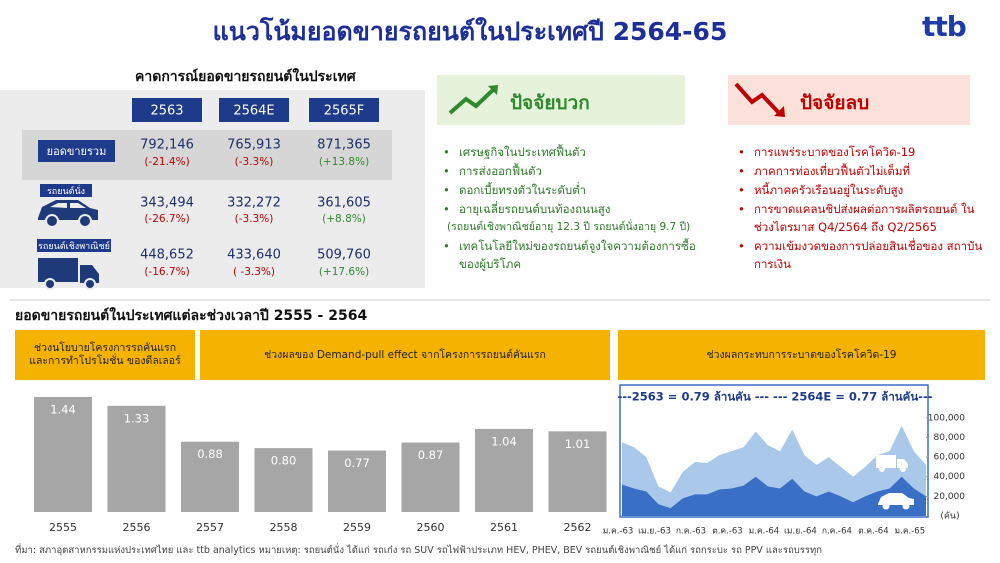 This screenshot has height=563, width=1000. Describe the element at coordinates (578, 444) in the screenshot. I see `bar-label: 1.01` at that location.